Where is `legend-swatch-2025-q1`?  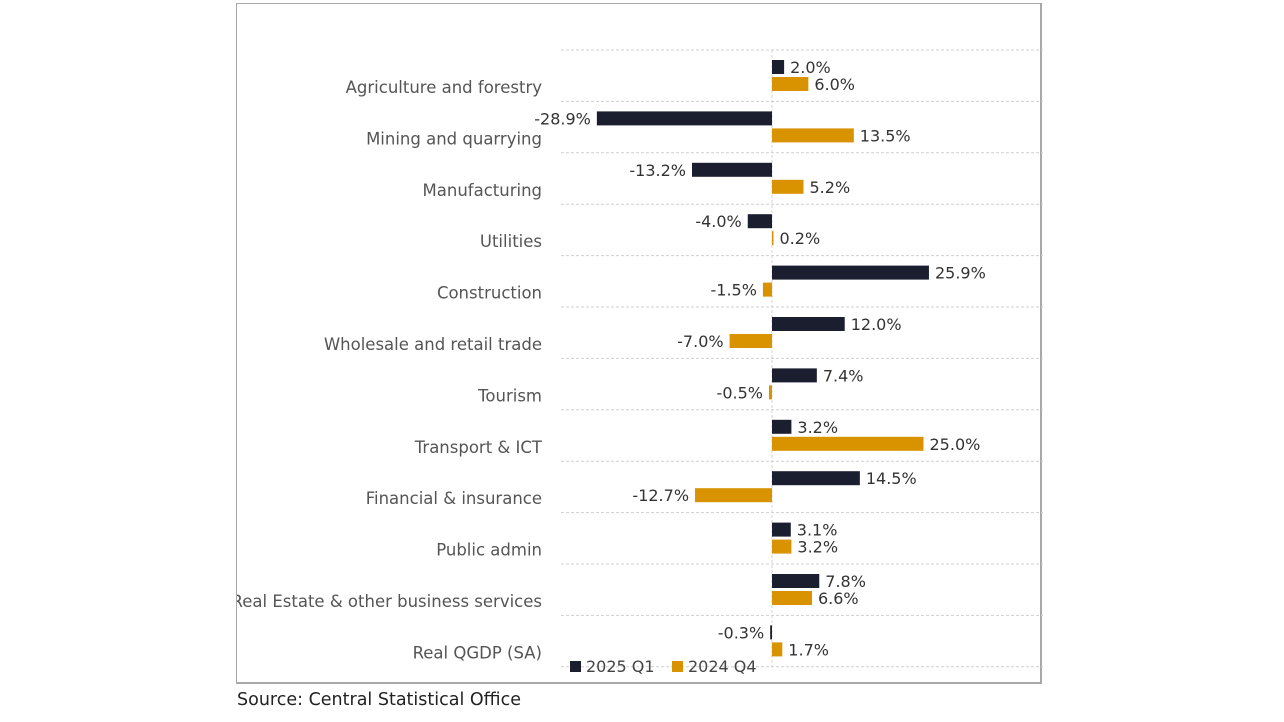 legend-swatch-2025-q1 is located at coordinates (575, 666).